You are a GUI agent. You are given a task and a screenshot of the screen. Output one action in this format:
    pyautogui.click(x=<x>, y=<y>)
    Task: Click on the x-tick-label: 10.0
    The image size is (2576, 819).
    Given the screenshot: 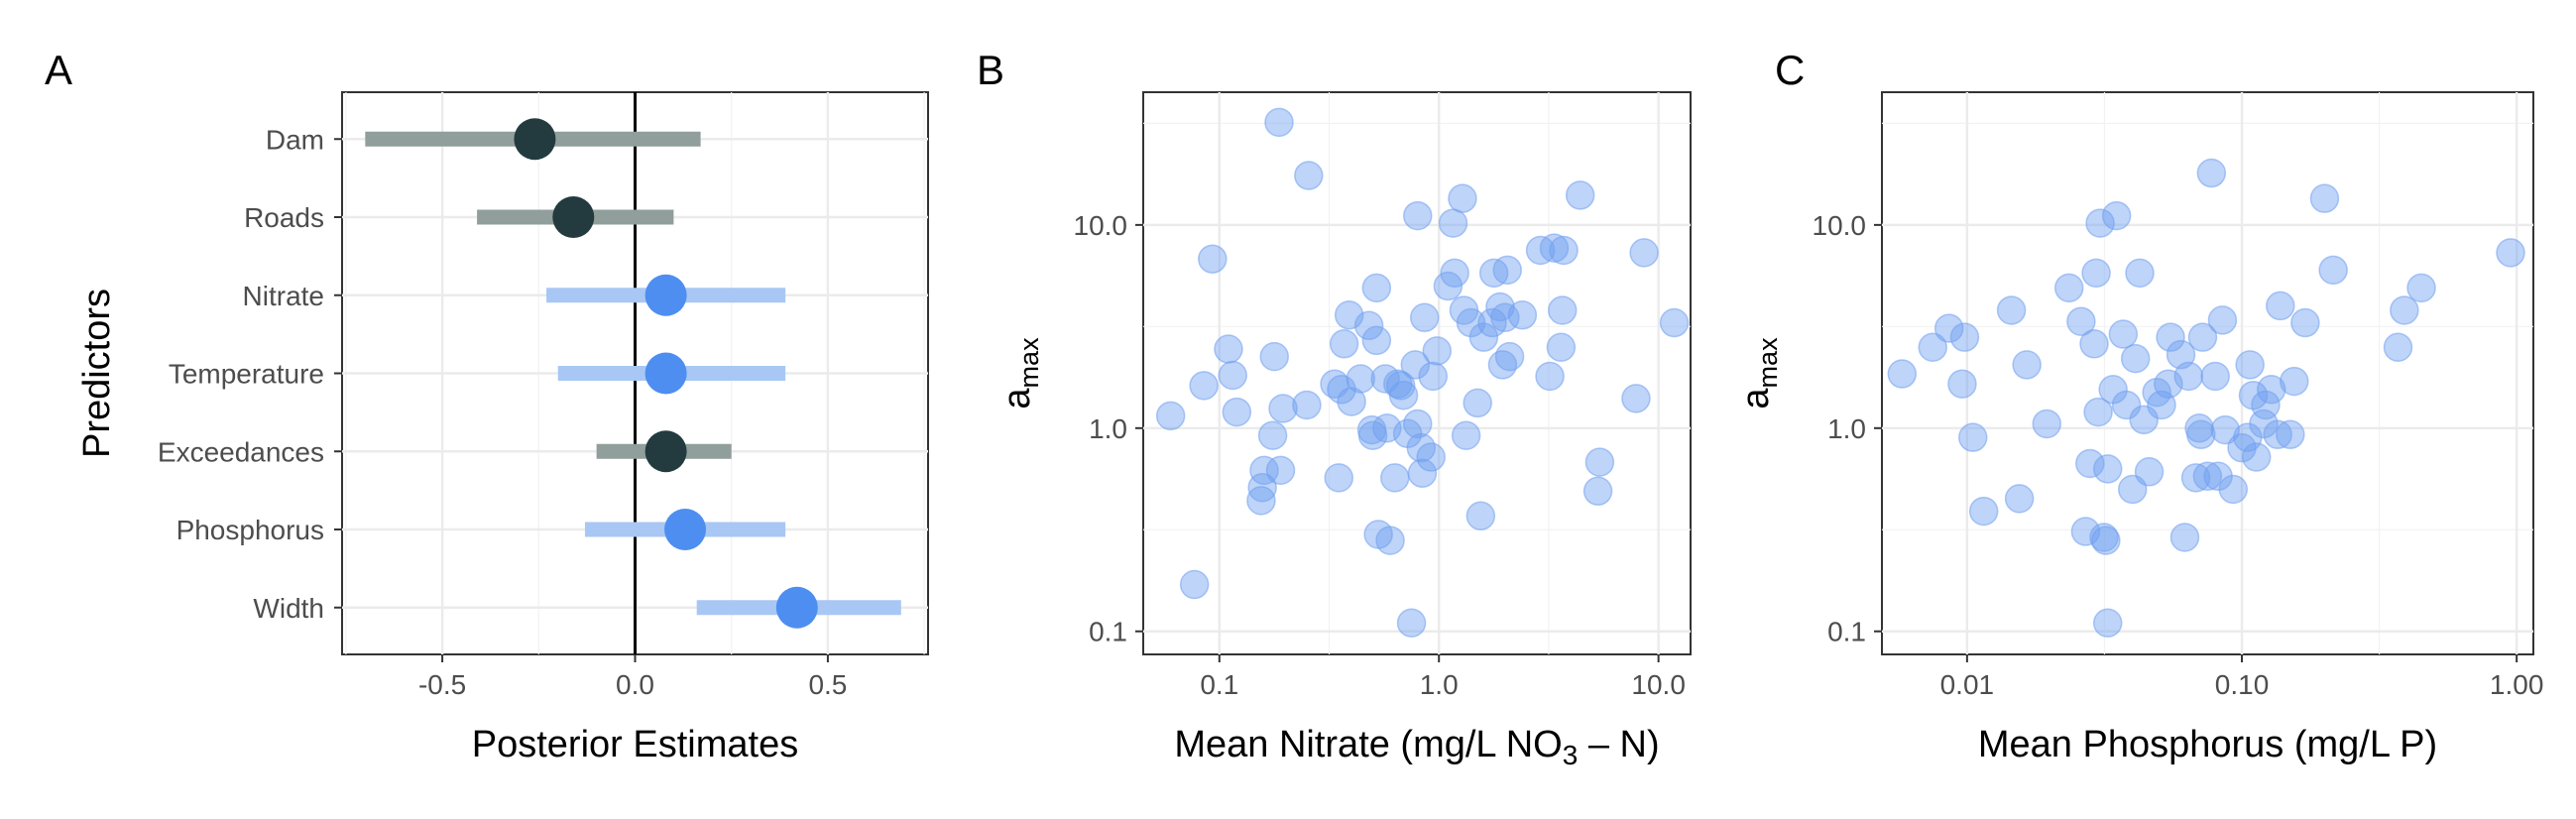 What is the action you would take?
    pyautogui.click(x=1659, y=684)
    